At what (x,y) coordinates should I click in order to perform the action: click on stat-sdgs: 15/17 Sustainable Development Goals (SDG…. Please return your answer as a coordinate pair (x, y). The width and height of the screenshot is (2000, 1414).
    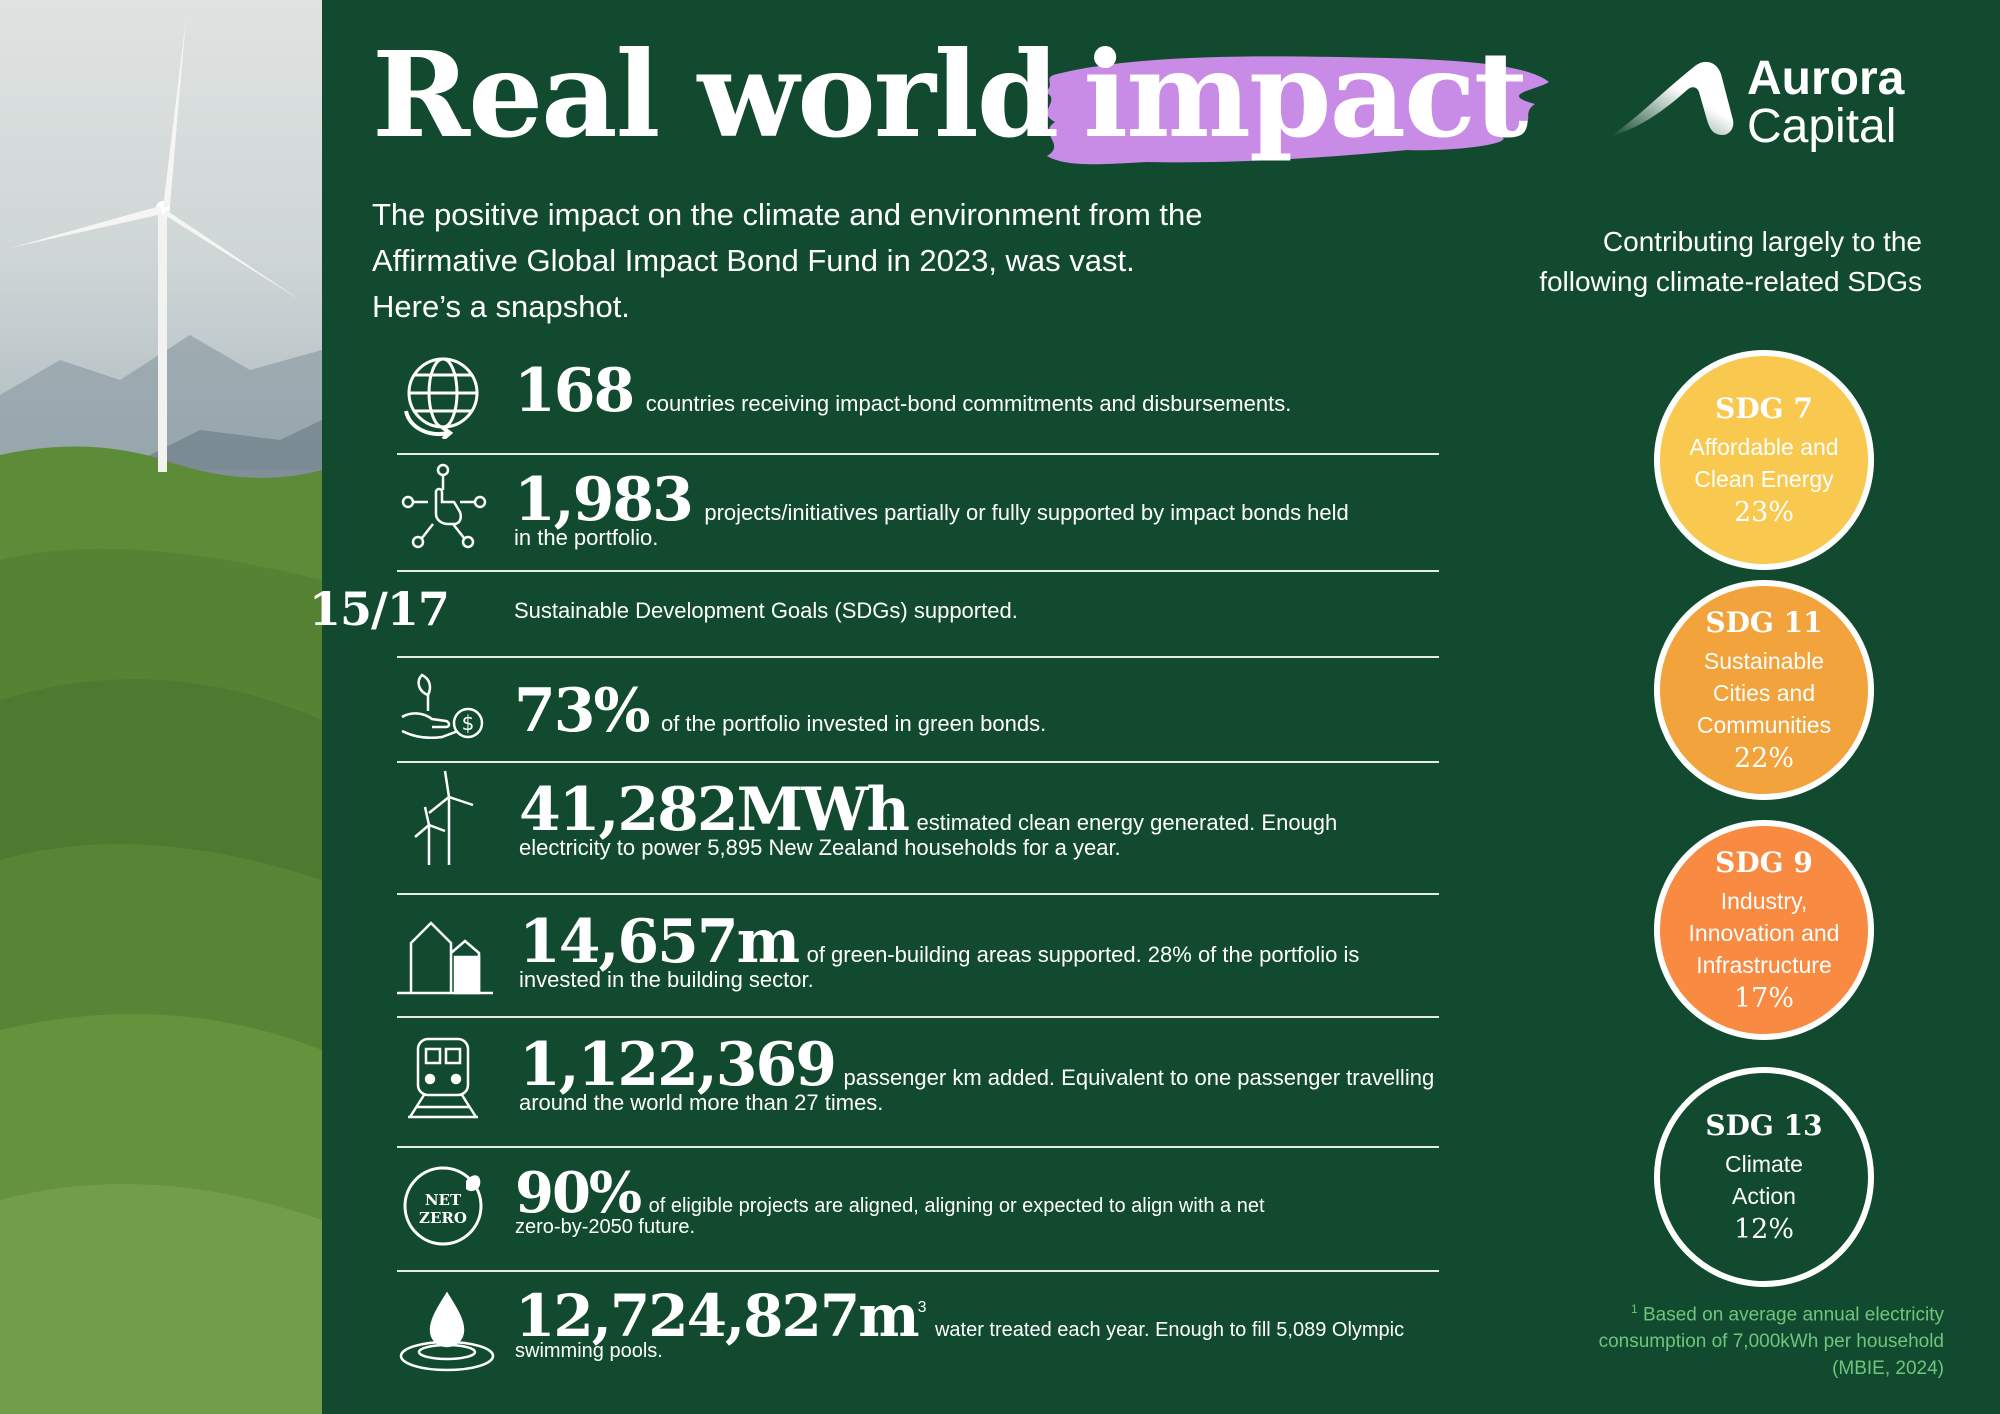
    Looking at the image, I should click on (663, 609).